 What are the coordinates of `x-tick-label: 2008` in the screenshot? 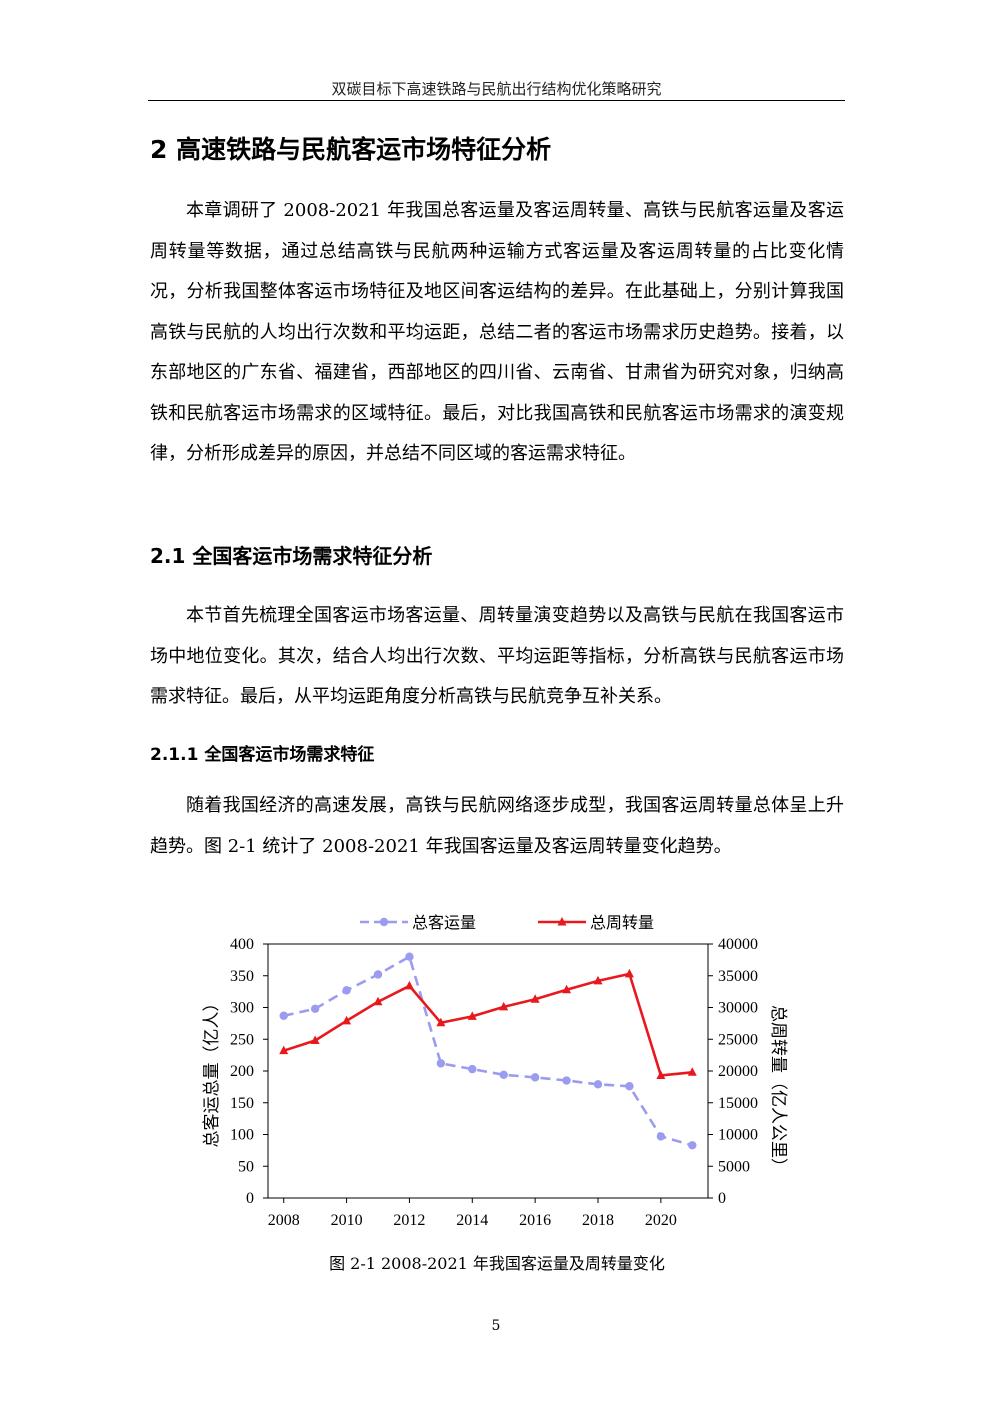 It's located at (284, 1220).